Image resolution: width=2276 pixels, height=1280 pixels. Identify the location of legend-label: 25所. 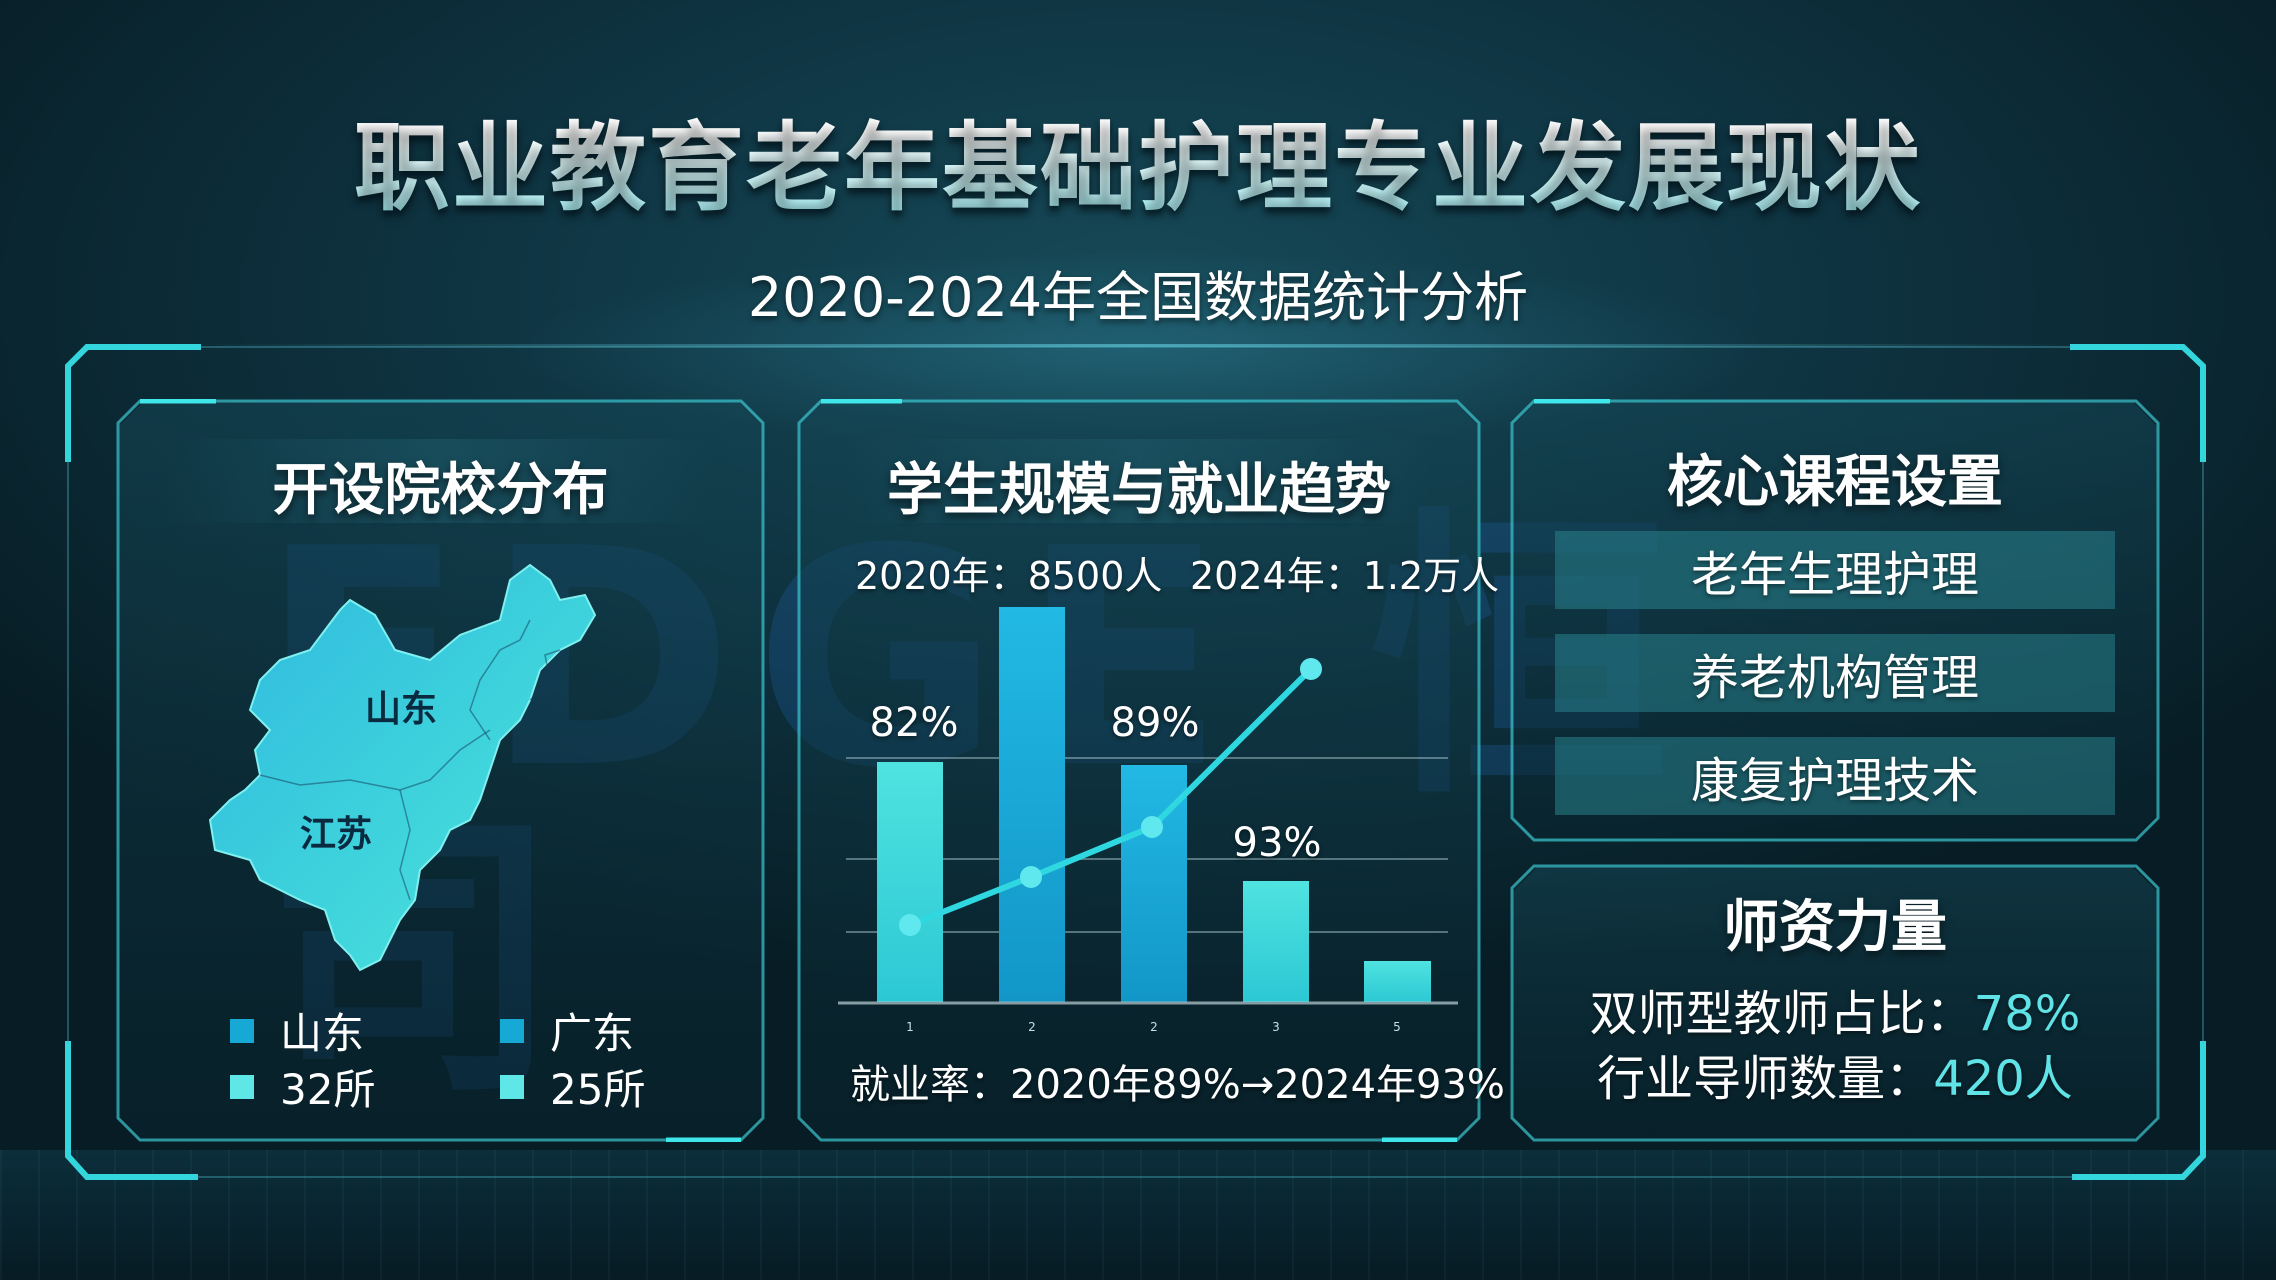
(598, 1089).